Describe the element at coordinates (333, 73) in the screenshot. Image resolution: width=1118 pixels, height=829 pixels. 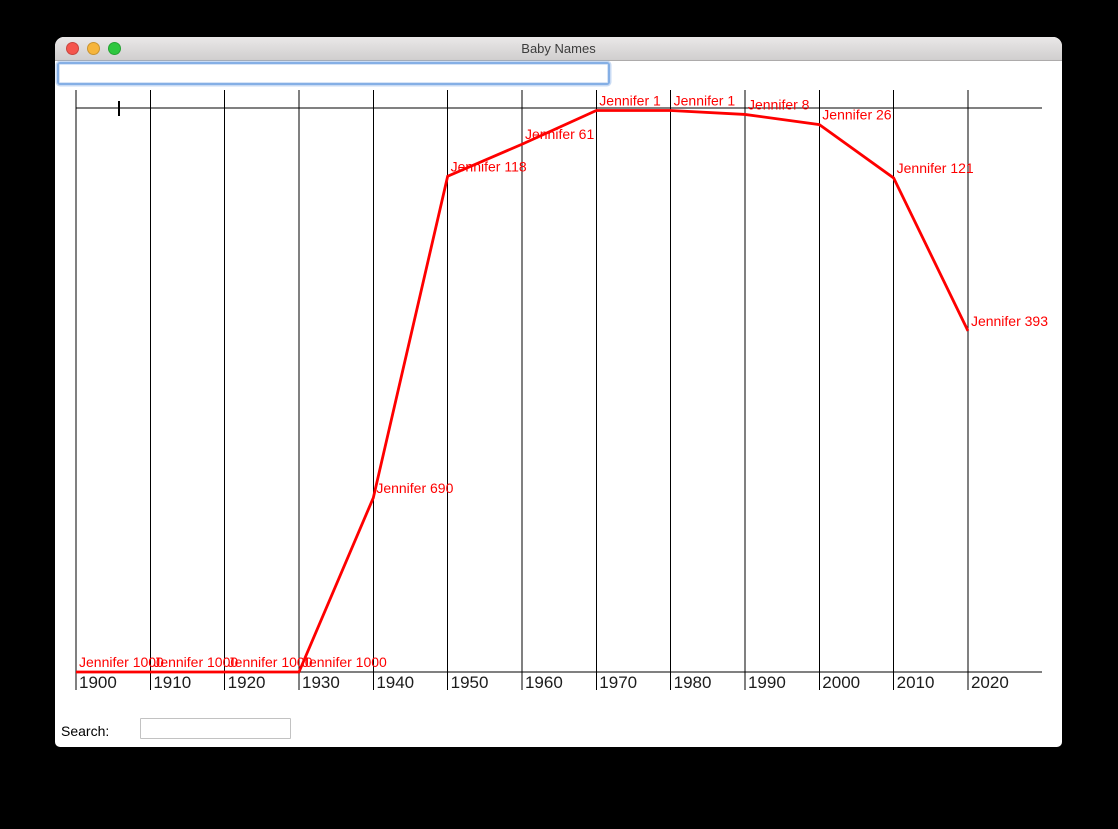
I see `name-filter-input` at that location.